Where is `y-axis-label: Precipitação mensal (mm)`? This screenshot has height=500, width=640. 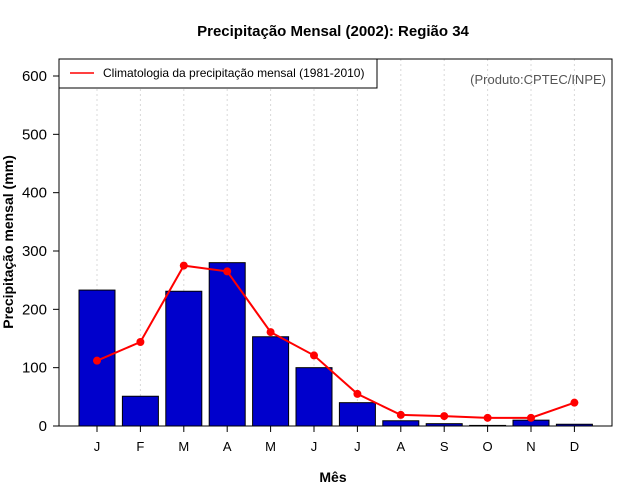 y-axis-label: Precipitação mensal (mm) is located at coordinates (8, 242).